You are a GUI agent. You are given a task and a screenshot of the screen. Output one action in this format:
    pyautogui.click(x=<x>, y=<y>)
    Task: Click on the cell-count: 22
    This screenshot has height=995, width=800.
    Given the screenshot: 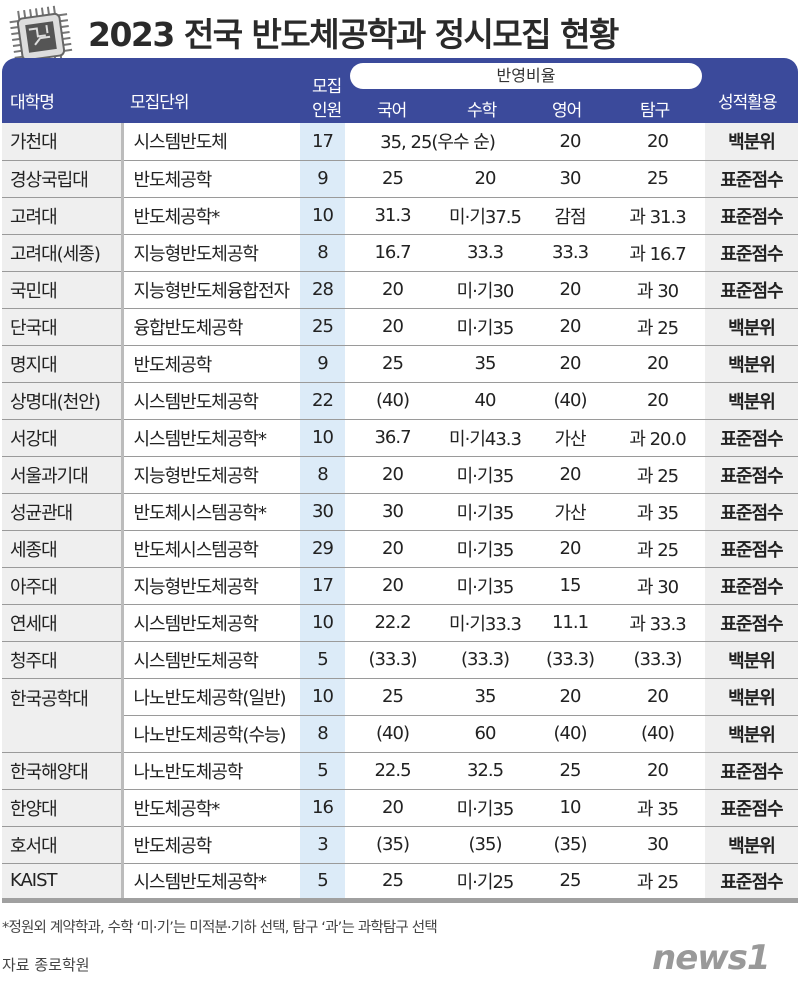 What is the action you would take?
    pyautogui.click(x=322, y=401)
    